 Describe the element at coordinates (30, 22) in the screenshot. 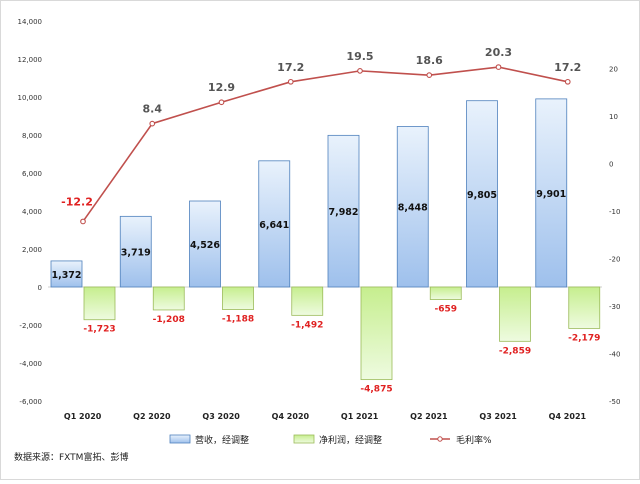

I see `y-left-tick-label: 14,000` at that location.